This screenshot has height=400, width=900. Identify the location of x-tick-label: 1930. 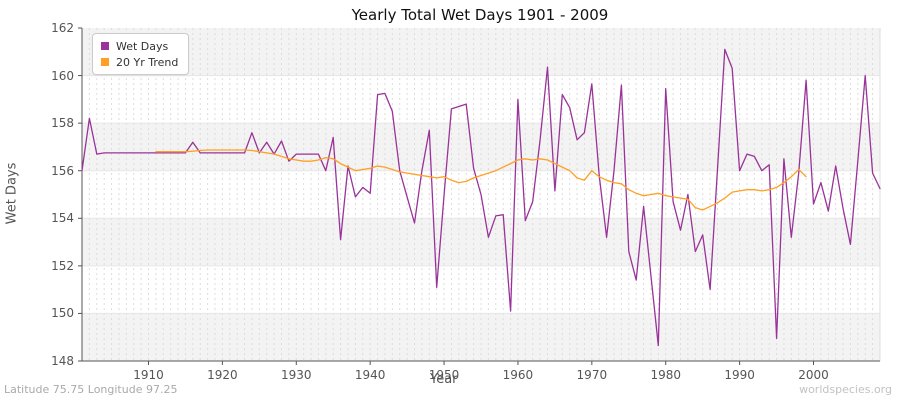
(296, 375).